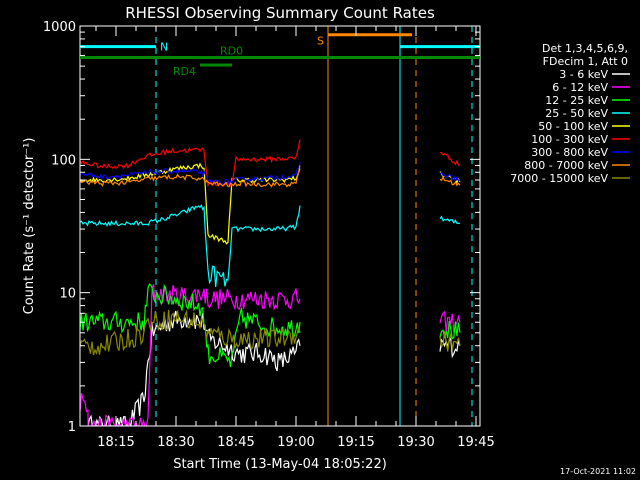 The width and height of the screenshot is (640, 480). What do you see at coordinates (29, 226) in the screenshot?
I see `y-axis-label: Count Rate (s⁻¹ detector⁻¹)` at bounding box center [29, 226].